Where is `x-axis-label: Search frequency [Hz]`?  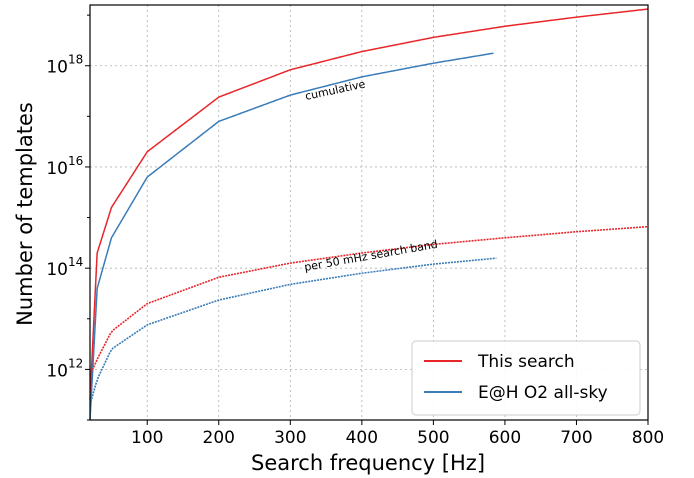 x-axis-label: Search frequency [Hz] is located at coordinates (368, 463).